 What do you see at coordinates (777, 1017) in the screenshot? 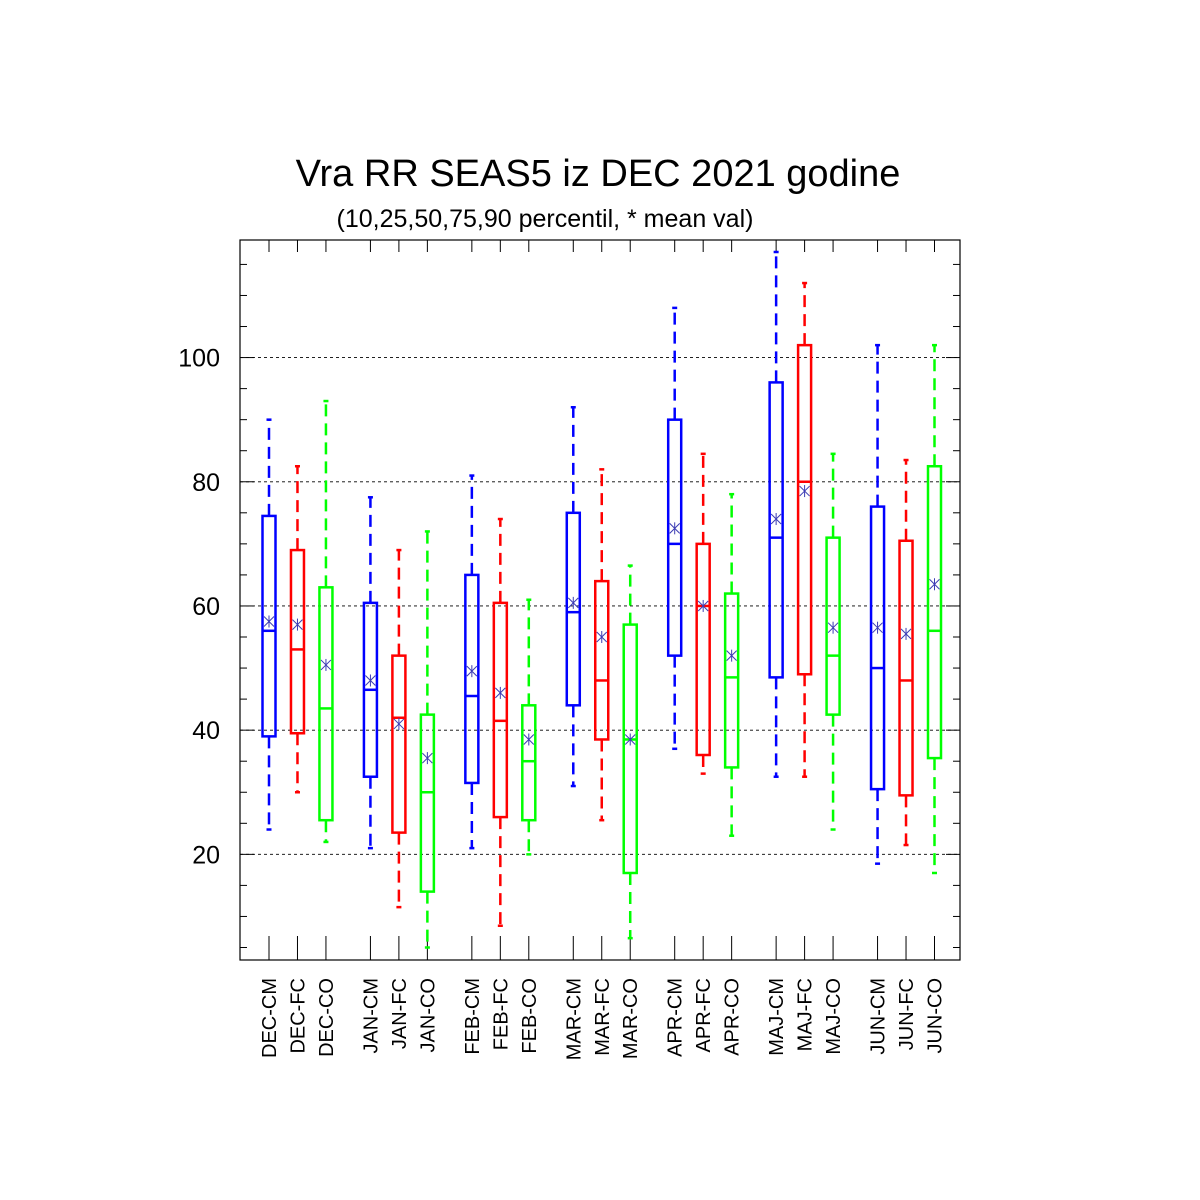
I see `category-label: MAJ-CM` at bounding box center [777, 1017].